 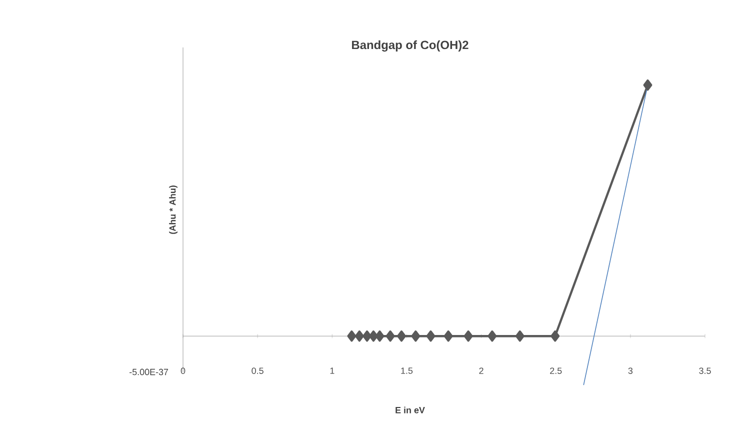 What do you see at coordinates (410, 410) in the screenshot?
I see `x-axis-title: E in eV` at bounding box center [410, 410].